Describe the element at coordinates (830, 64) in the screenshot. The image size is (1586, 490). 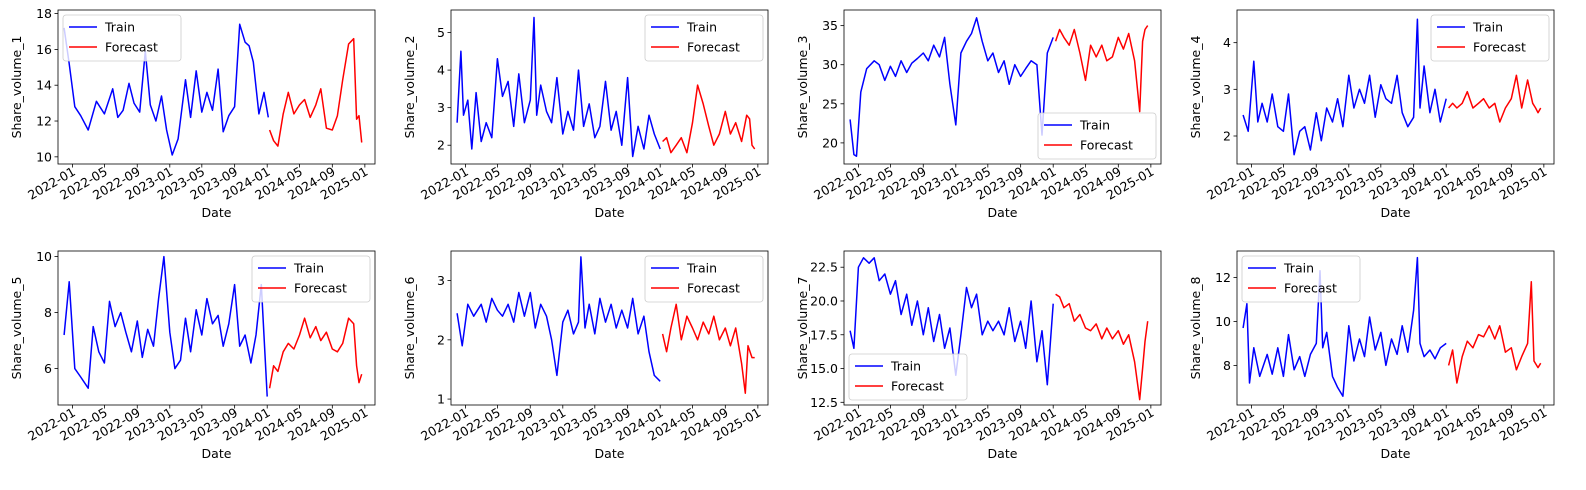
I see `y-tick-label: 30` at that location.